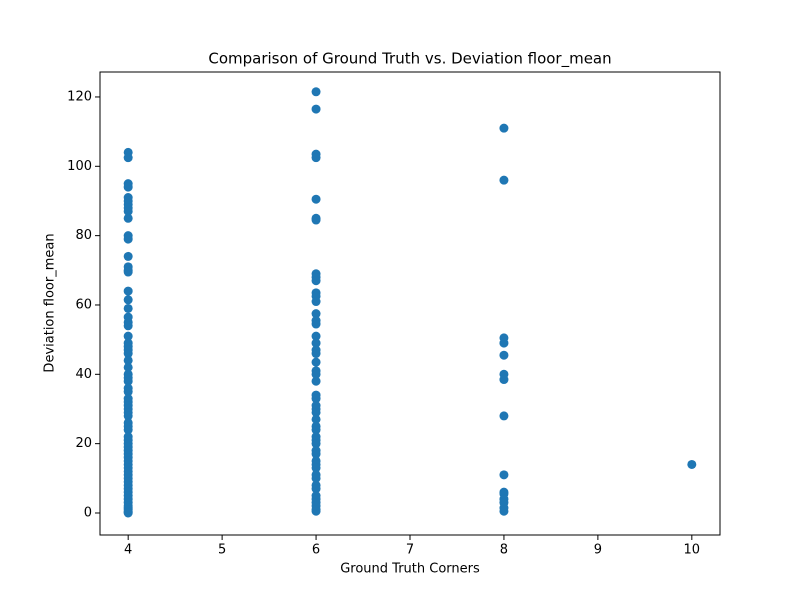 Image resolution: width=800 pixels, height=600 pixels. What do you see at coordinates (222, 550) in the screenshot?
I see `x-tick-label: 5` at bounding box center [222, 550].